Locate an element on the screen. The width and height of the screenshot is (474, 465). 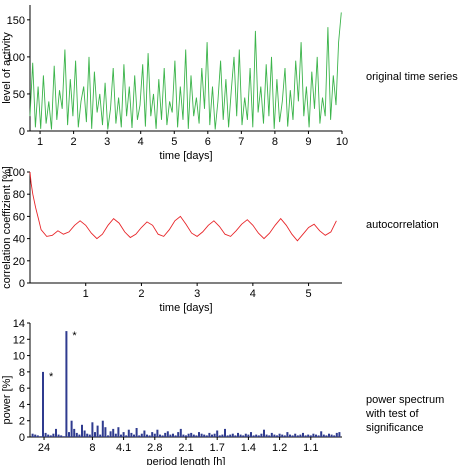
y-tick-label: 12 is located at coordinates (19, 340).